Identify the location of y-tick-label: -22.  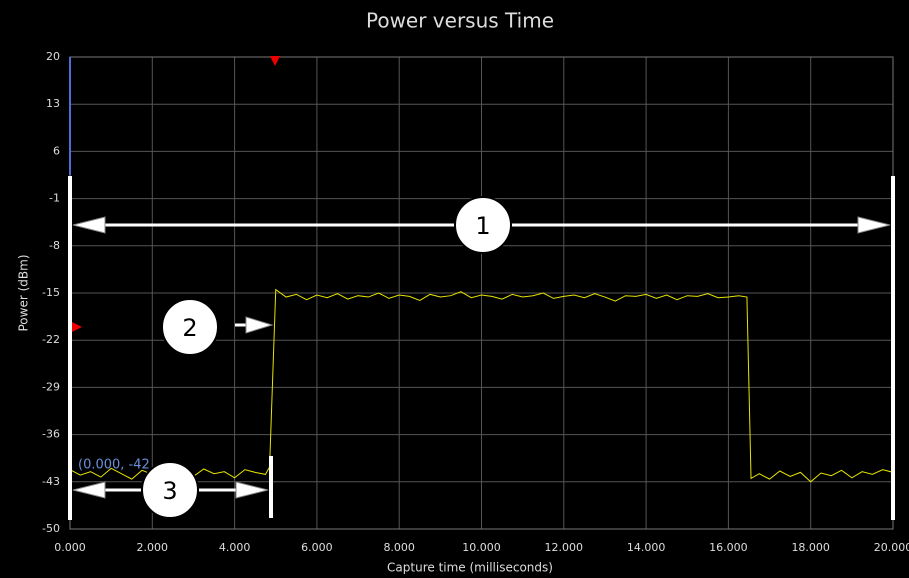
(51, 339).